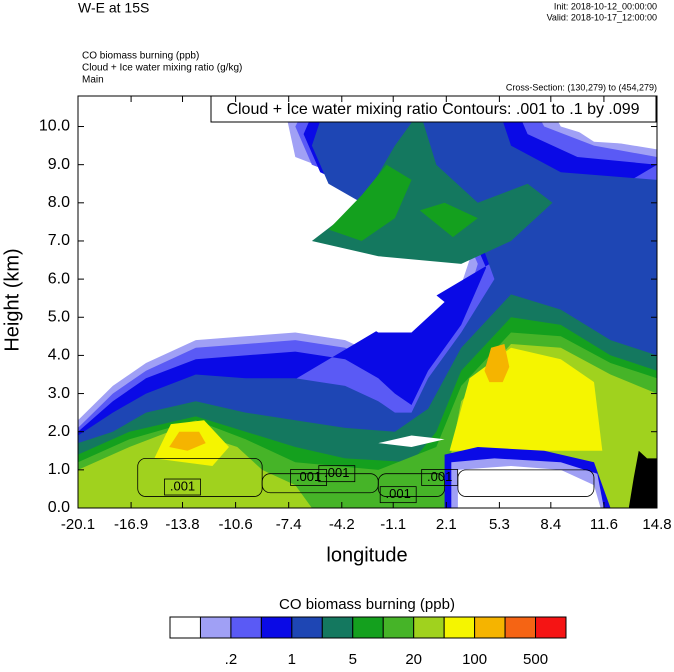 This screenshot has width=674, height=672. I want to click on colorbar-label: 5, so click(353, 659).